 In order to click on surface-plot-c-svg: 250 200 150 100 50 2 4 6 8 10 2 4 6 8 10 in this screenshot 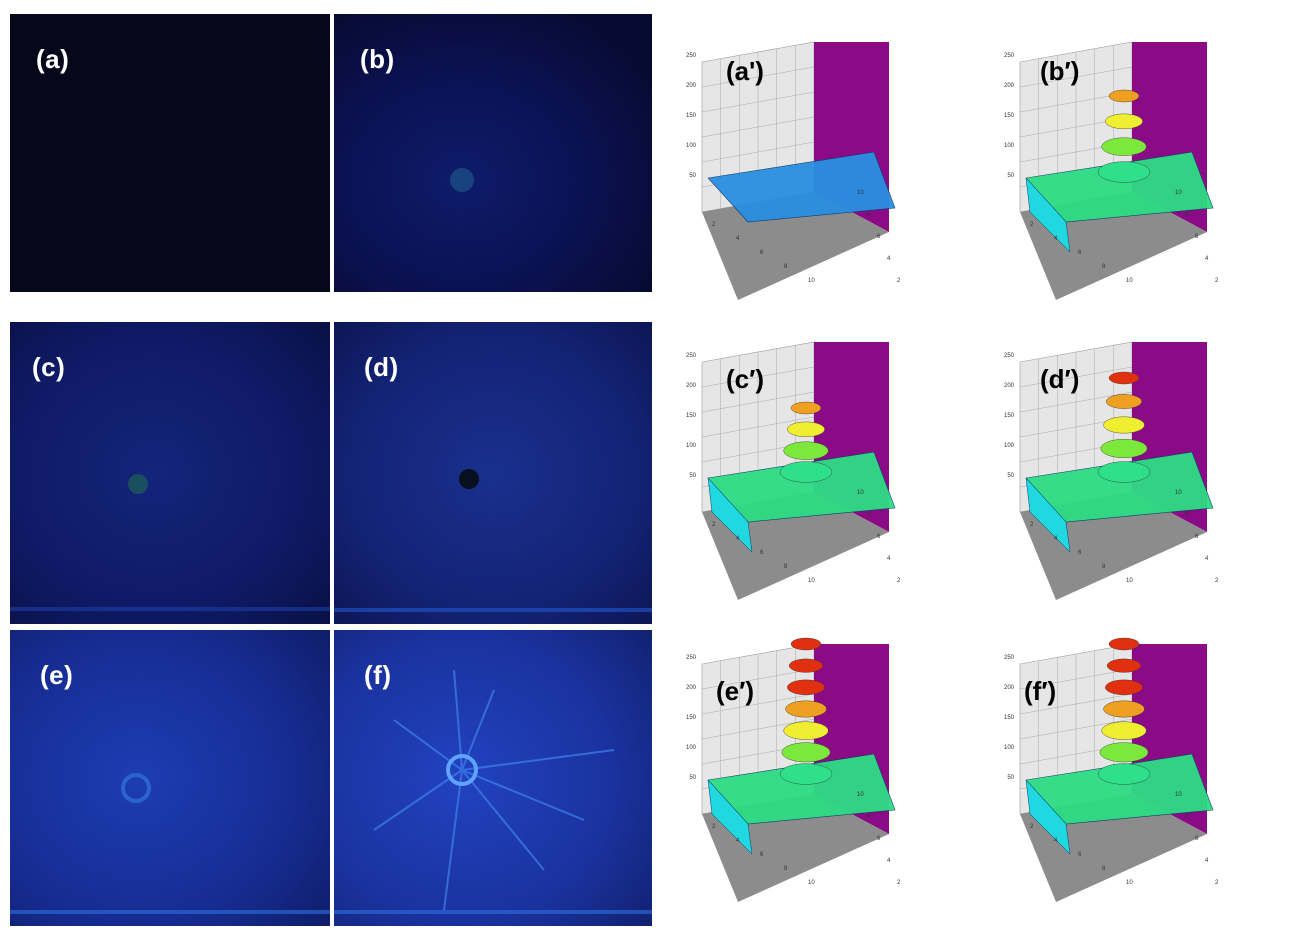, I will do `click(793, 470)`.